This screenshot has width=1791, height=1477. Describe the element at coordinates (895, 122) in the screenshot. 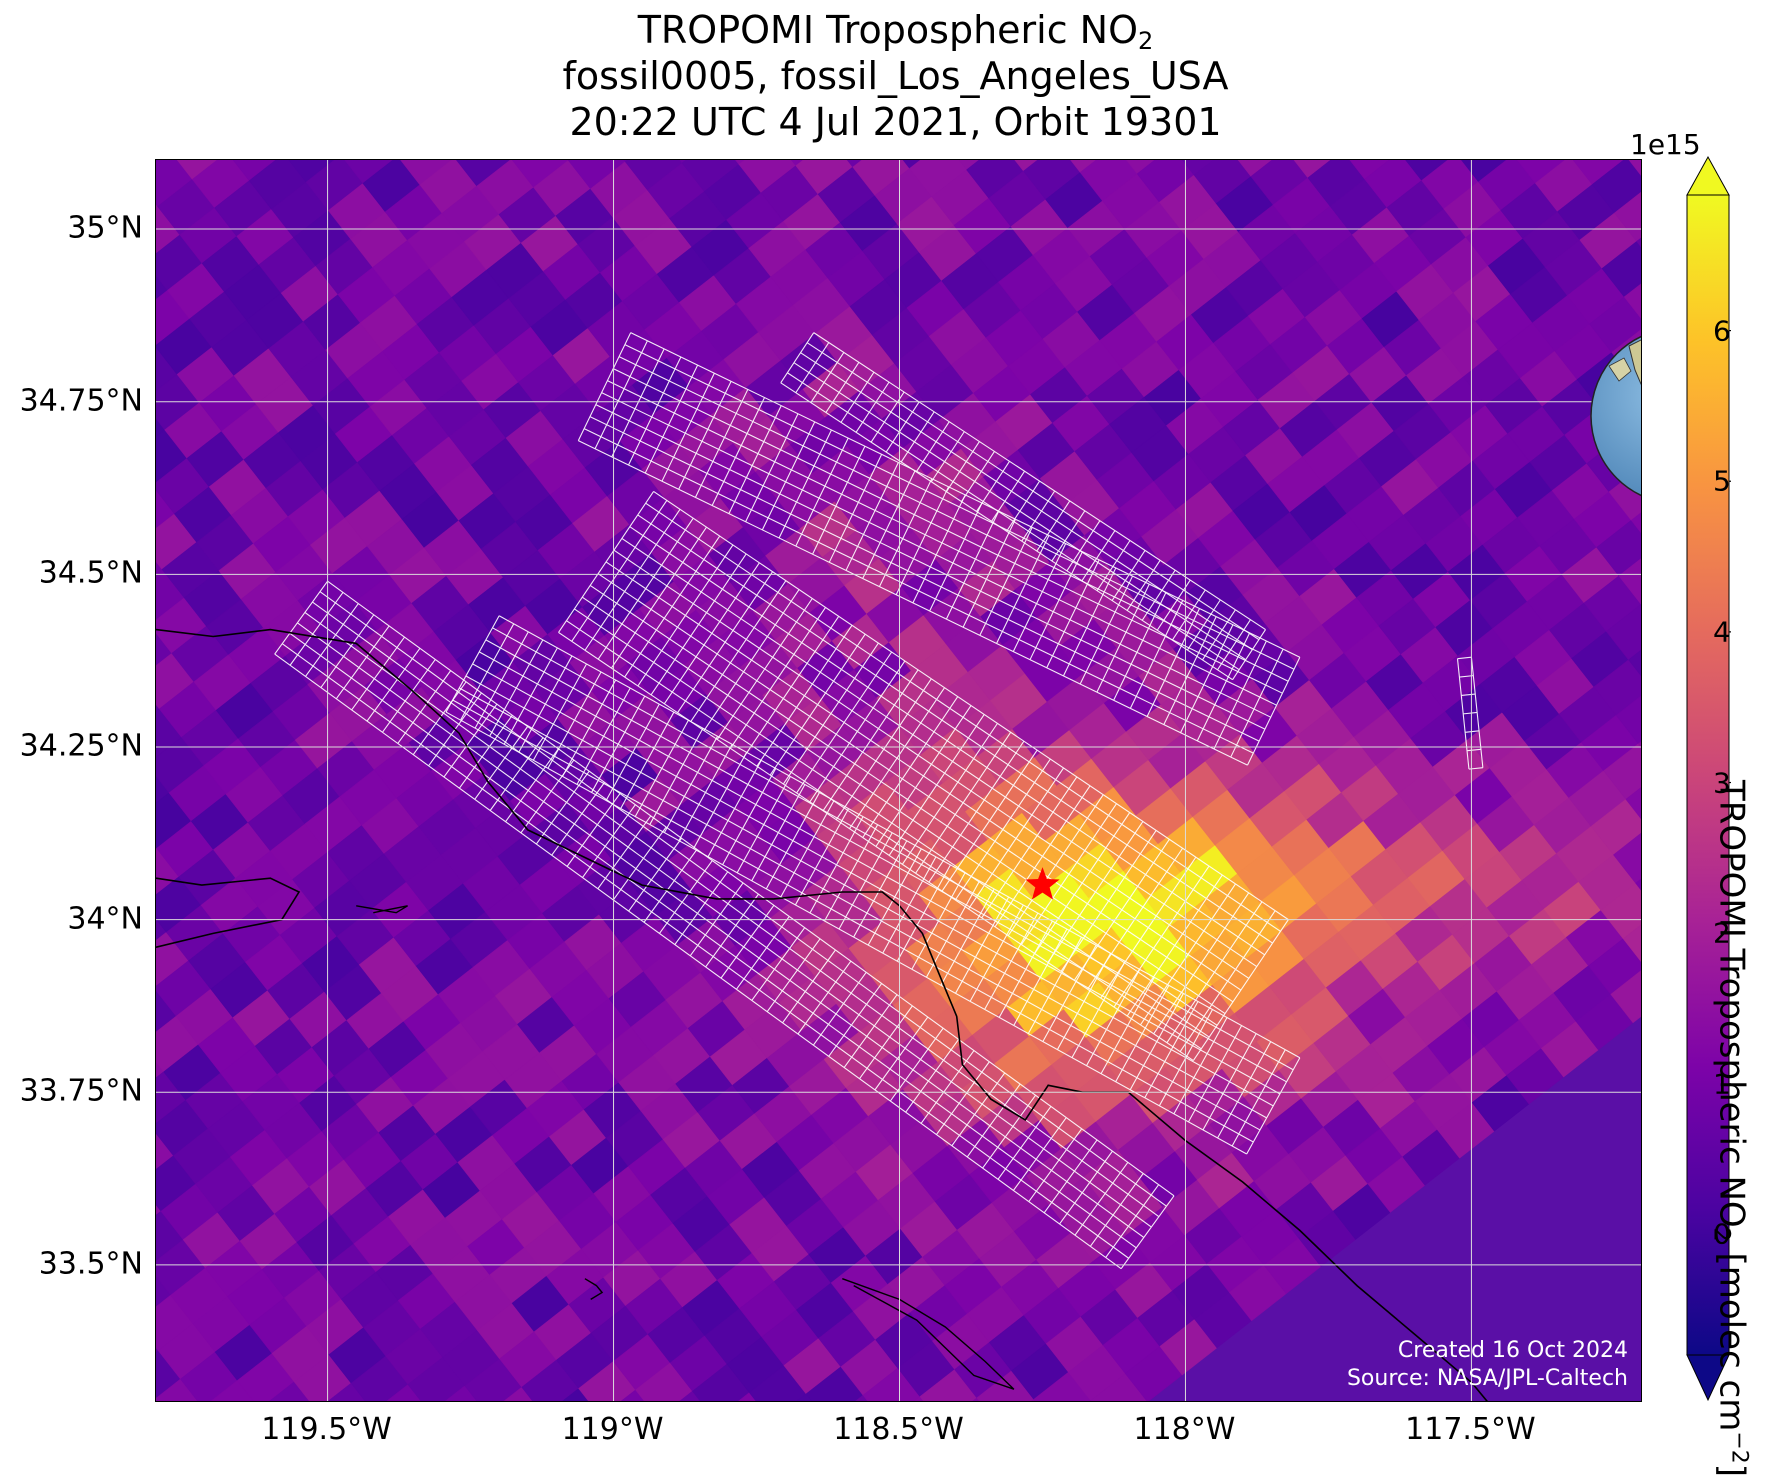

I see `map-title-line3: 20:22 UTC 4 Jul 2021, Orbit 19301` at that location.